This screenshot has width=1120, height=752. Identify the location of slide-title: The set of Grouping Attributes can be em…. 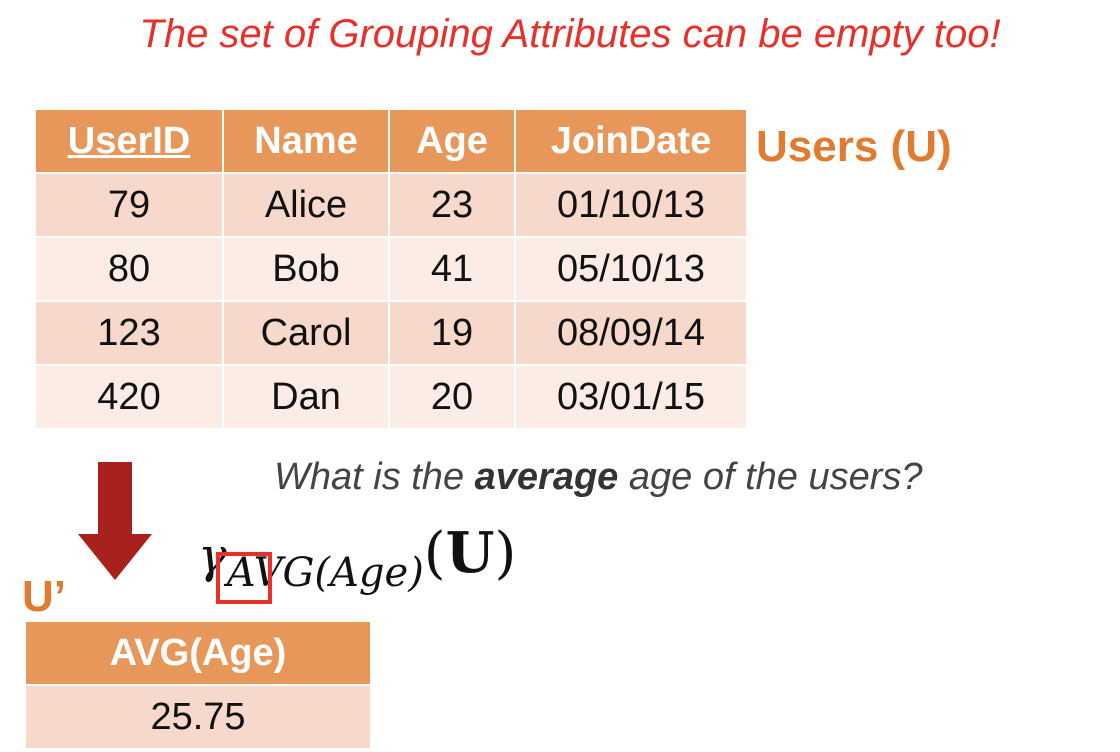
(570, 34).